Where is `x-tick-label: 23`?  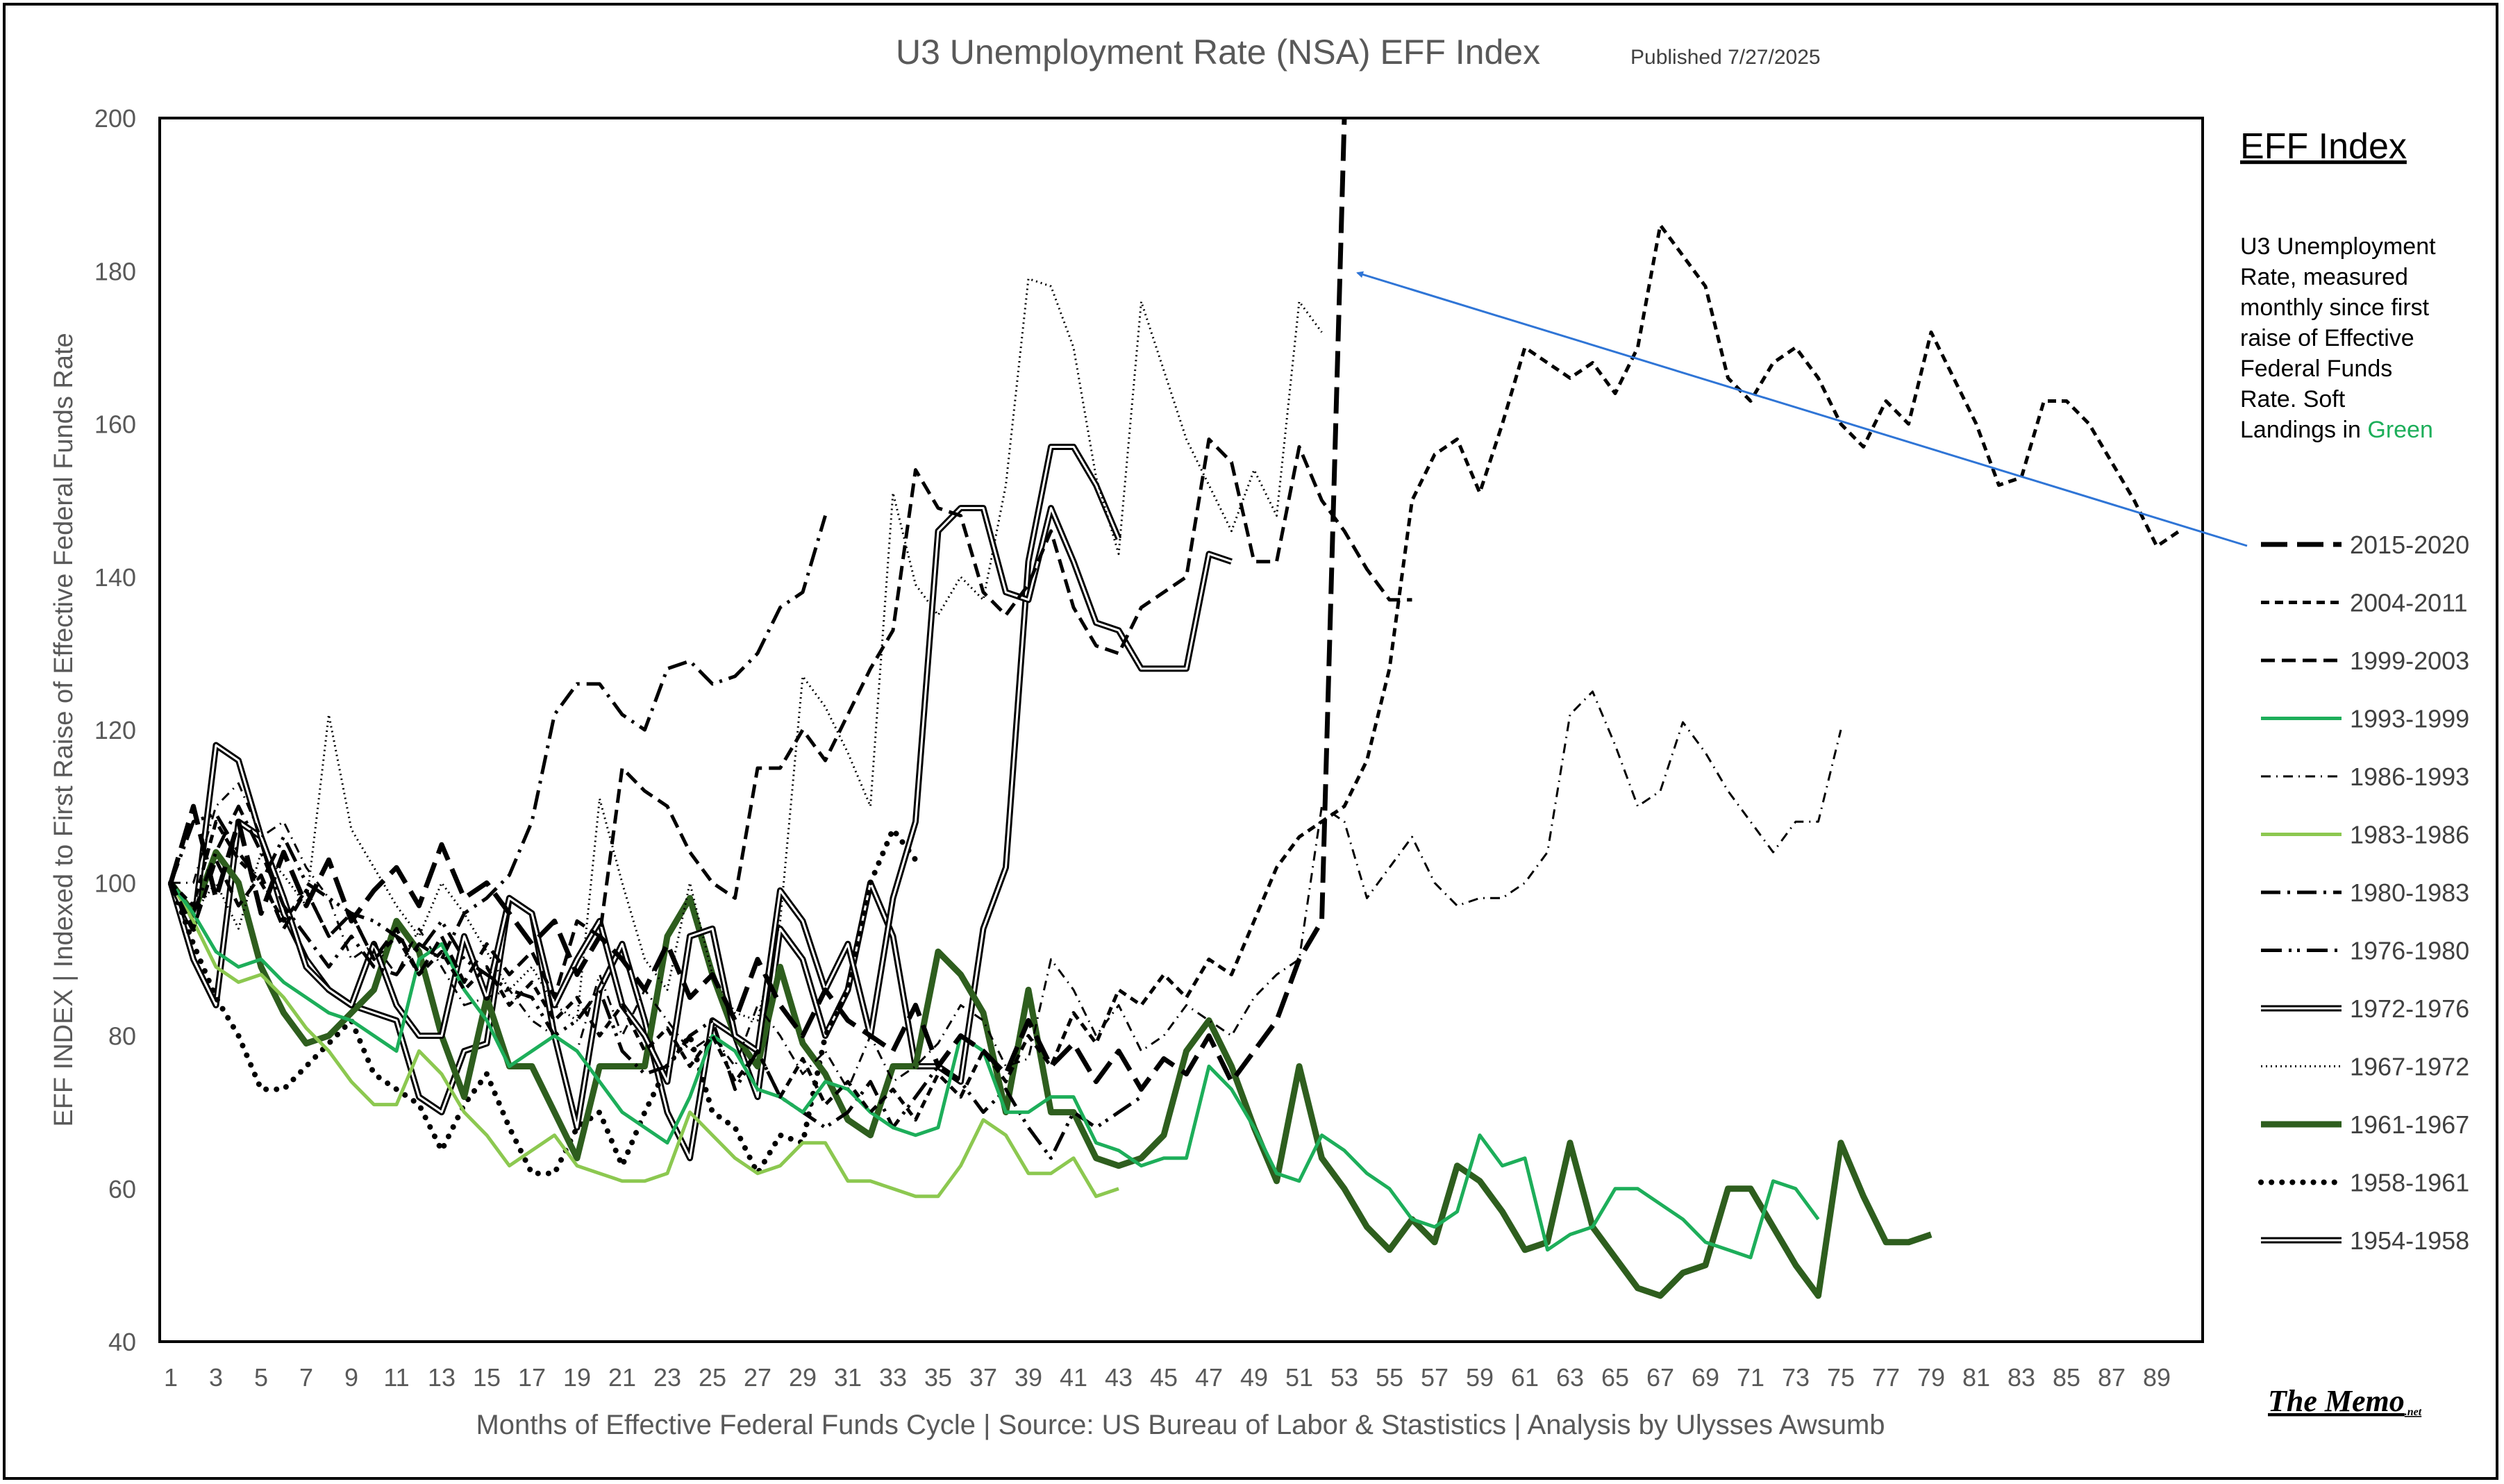
x-tick-label: 23 is located at coordinates (667, 1377).